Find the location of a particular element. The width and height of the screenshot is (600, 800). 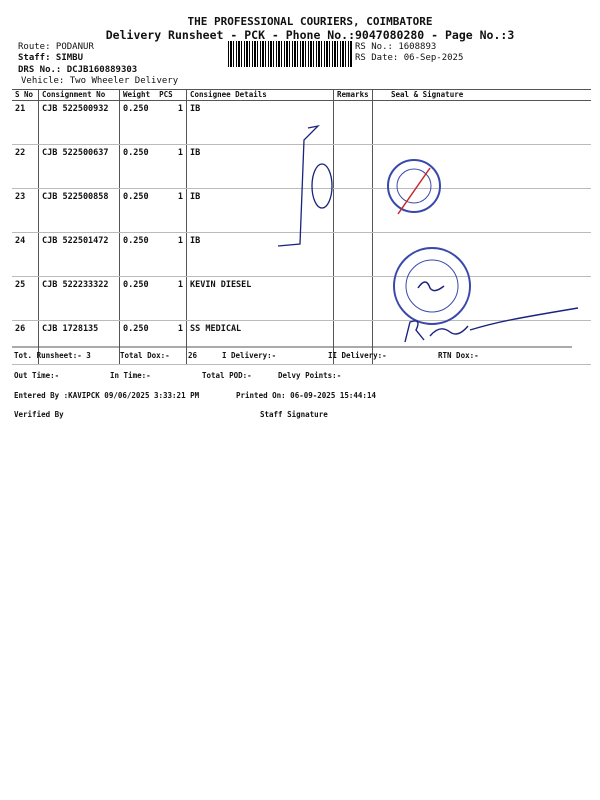

consignment-no: CJB 522500932 is located at coordinates (79, 122).